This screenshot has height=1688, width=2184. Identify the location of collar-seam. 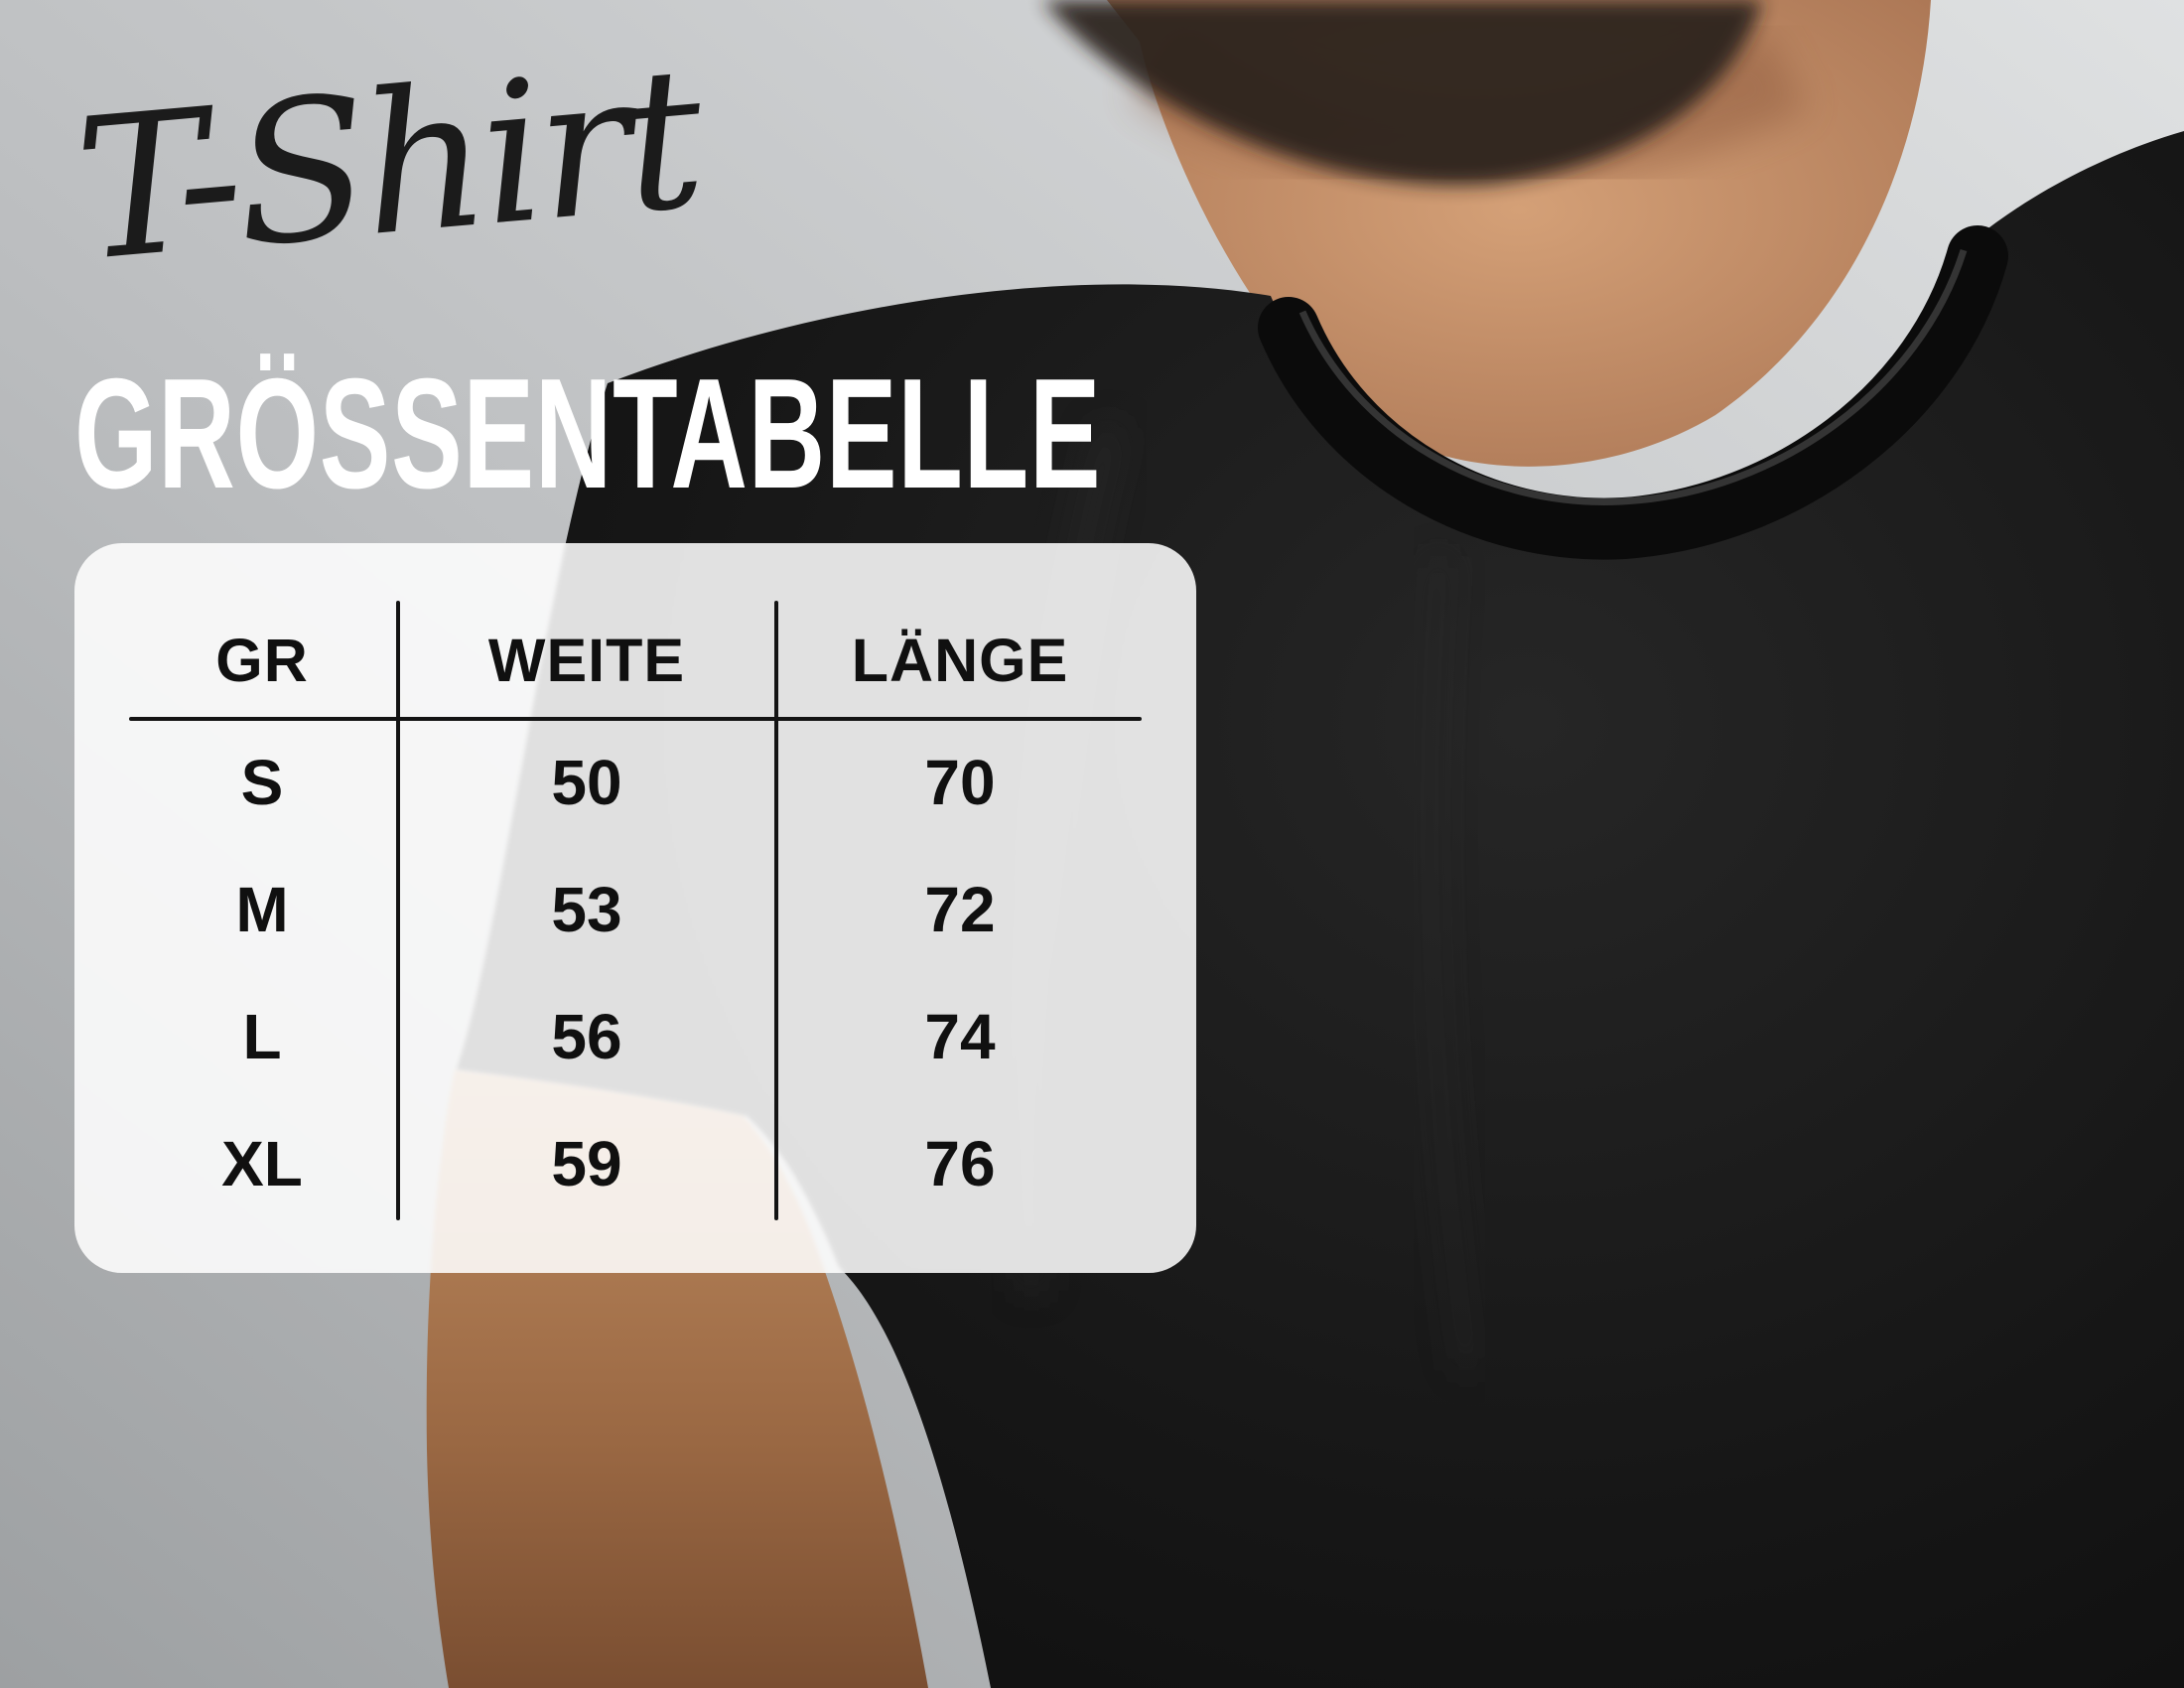
(1633, 376).